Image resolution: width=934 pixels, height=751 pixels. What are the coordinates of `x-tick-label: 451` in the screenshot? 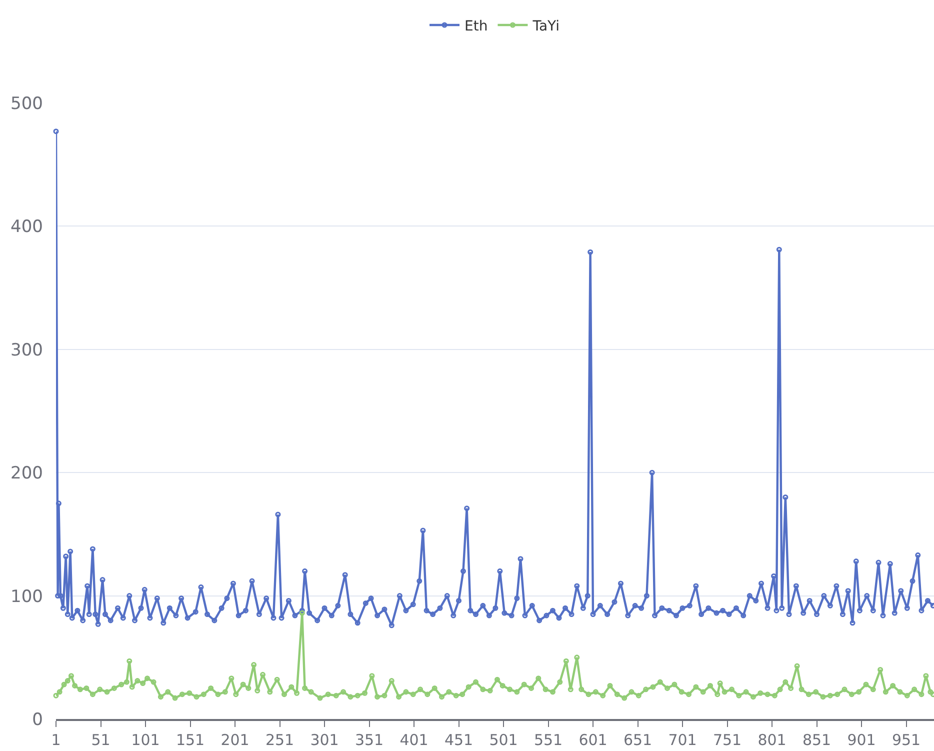 It's located at (459, 739).